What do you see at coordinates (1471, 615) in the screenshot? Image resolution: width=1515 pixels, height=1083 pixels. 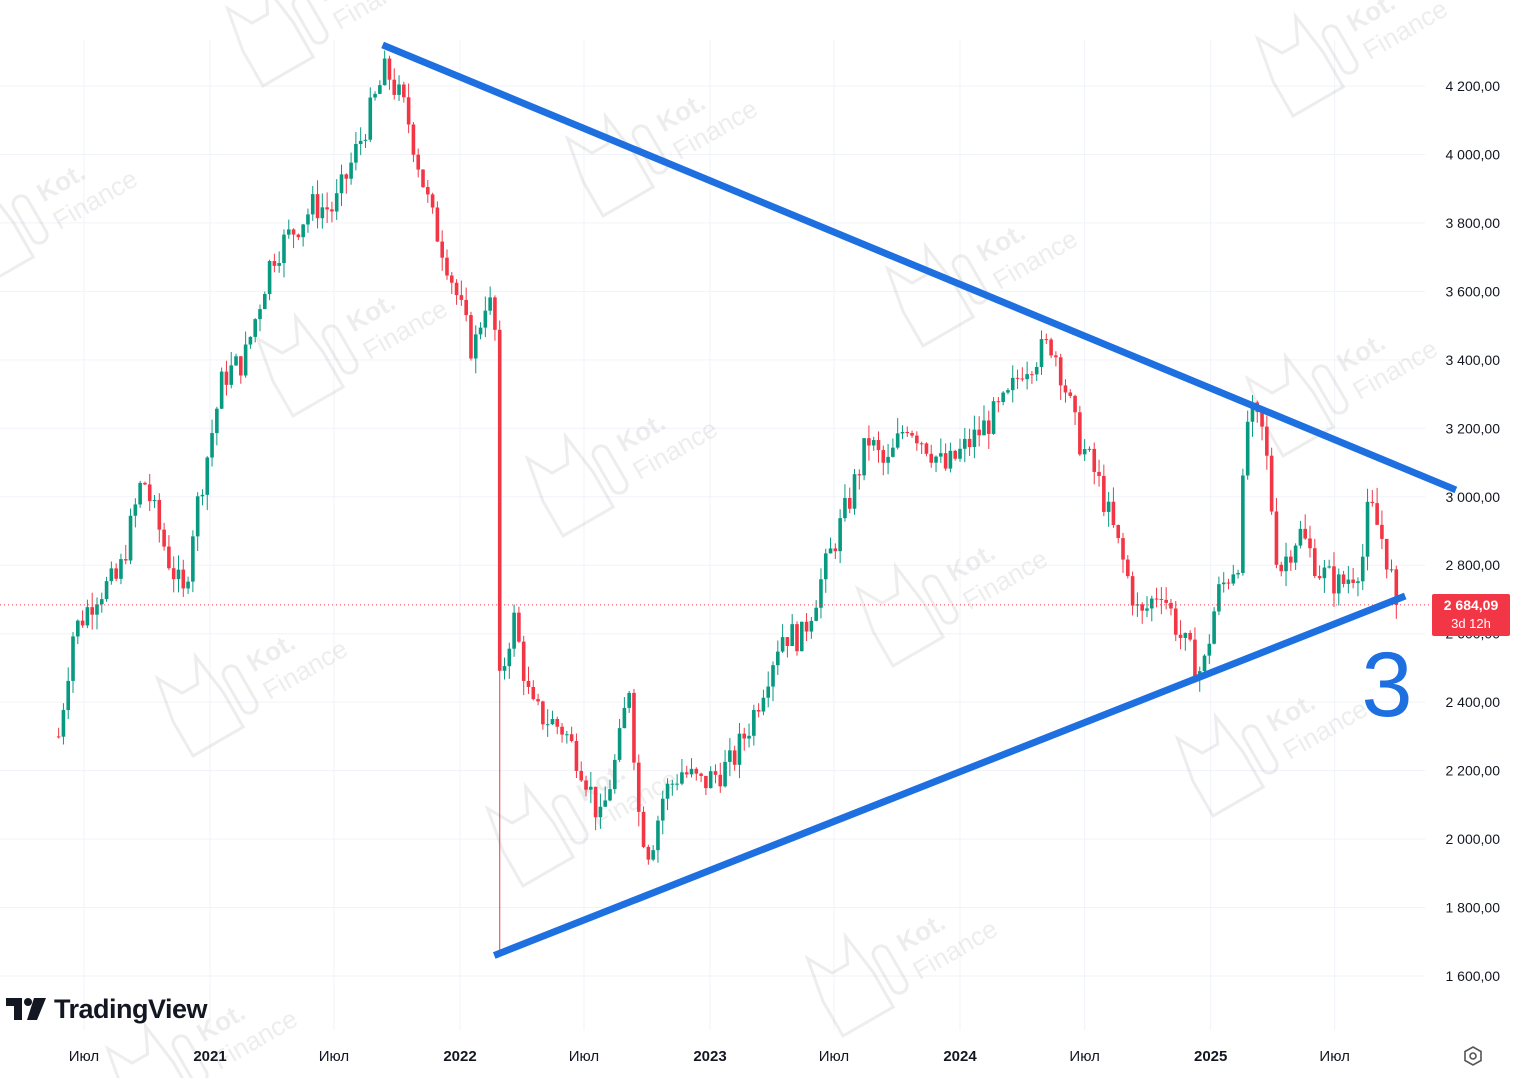 I see `current-price-badge: 2 684,09 3d 12h` at bounding box center [1471, 615].